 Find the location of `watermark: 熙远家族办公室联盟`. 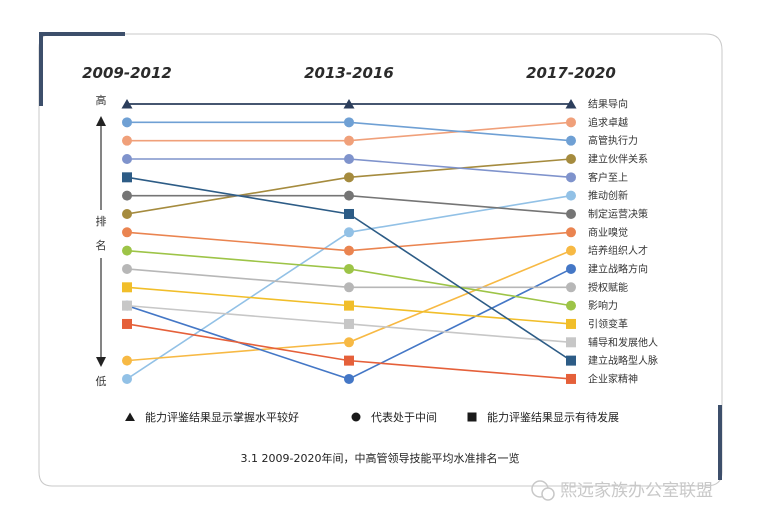

watermark: 熙远家族办公室联盟 is located at coordinates (622, 490).